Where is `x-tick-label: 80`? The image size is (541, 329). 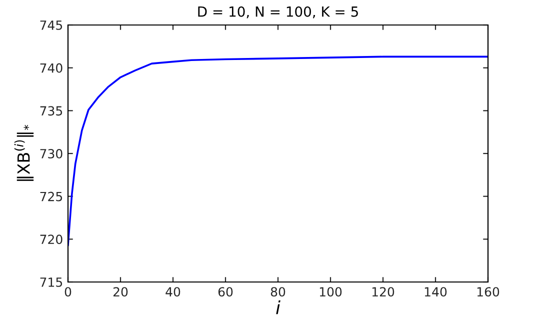 x-tick-label: 80 is located at coordinates (278, 292).